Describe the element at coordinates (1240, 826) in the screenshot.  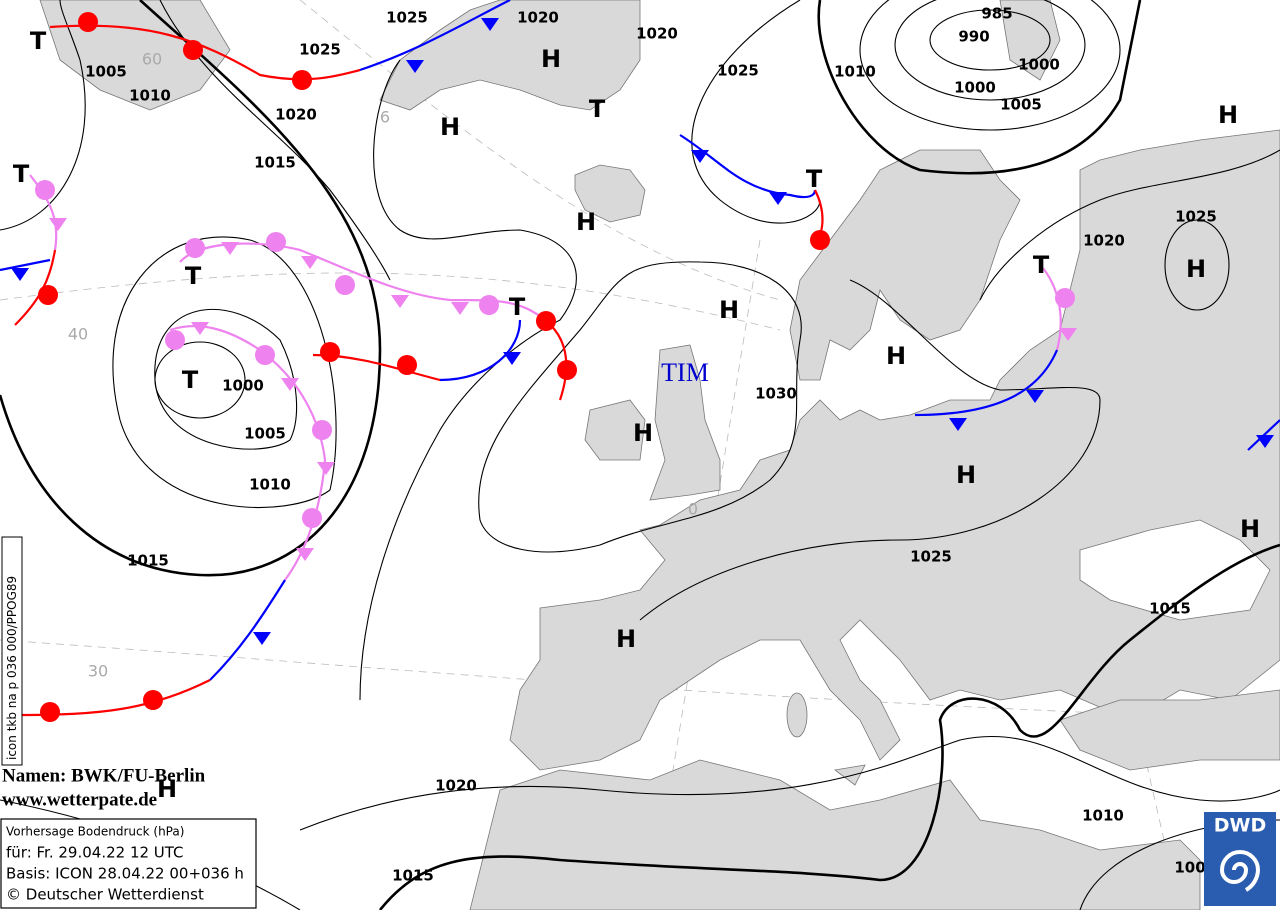
I see `logo-text: DWD` at that location.